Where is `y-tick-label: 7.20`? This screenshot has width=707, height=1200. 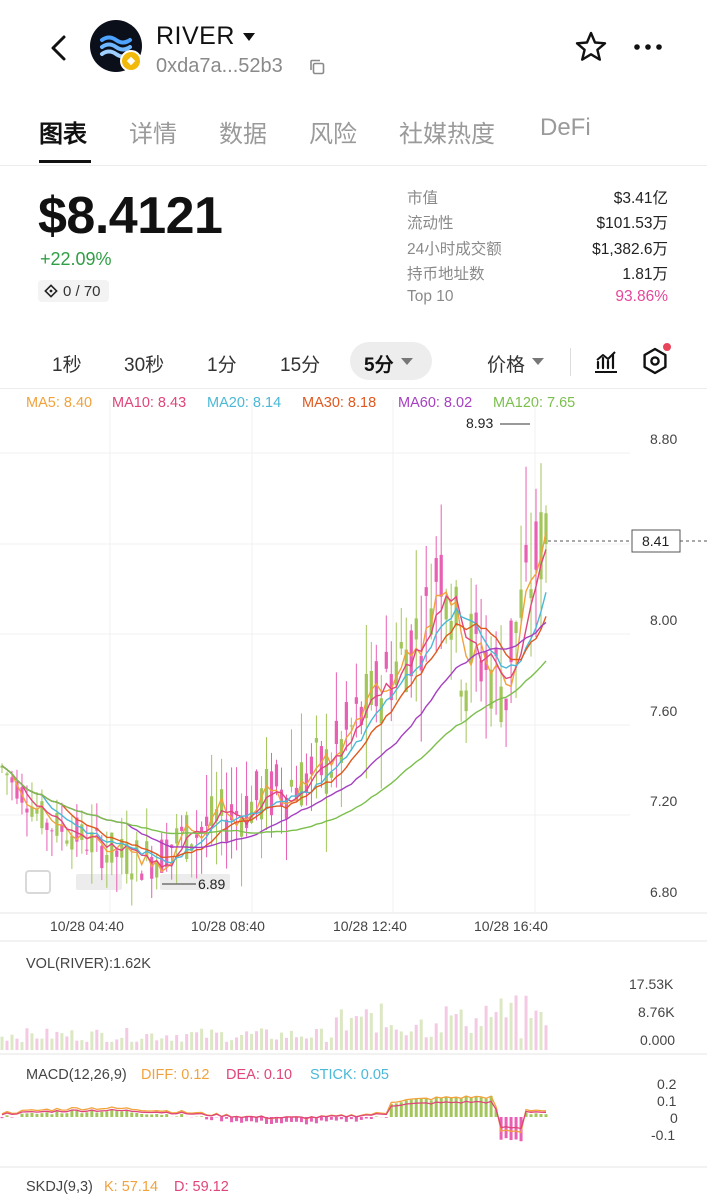
y-tick-label: 7.20 is located at coordinates (663, 801).